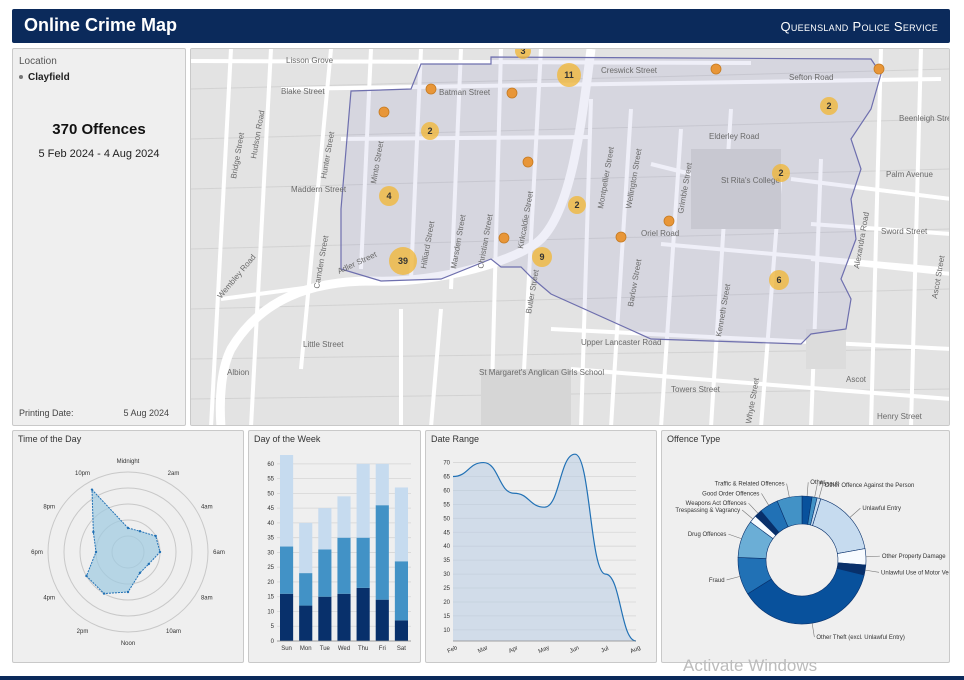 The image size is (964, 680). What do you see at coordinates (207, 508) in the screenshot?
I see `radar-label-4am: 4am` at bounding box center [207, 508].